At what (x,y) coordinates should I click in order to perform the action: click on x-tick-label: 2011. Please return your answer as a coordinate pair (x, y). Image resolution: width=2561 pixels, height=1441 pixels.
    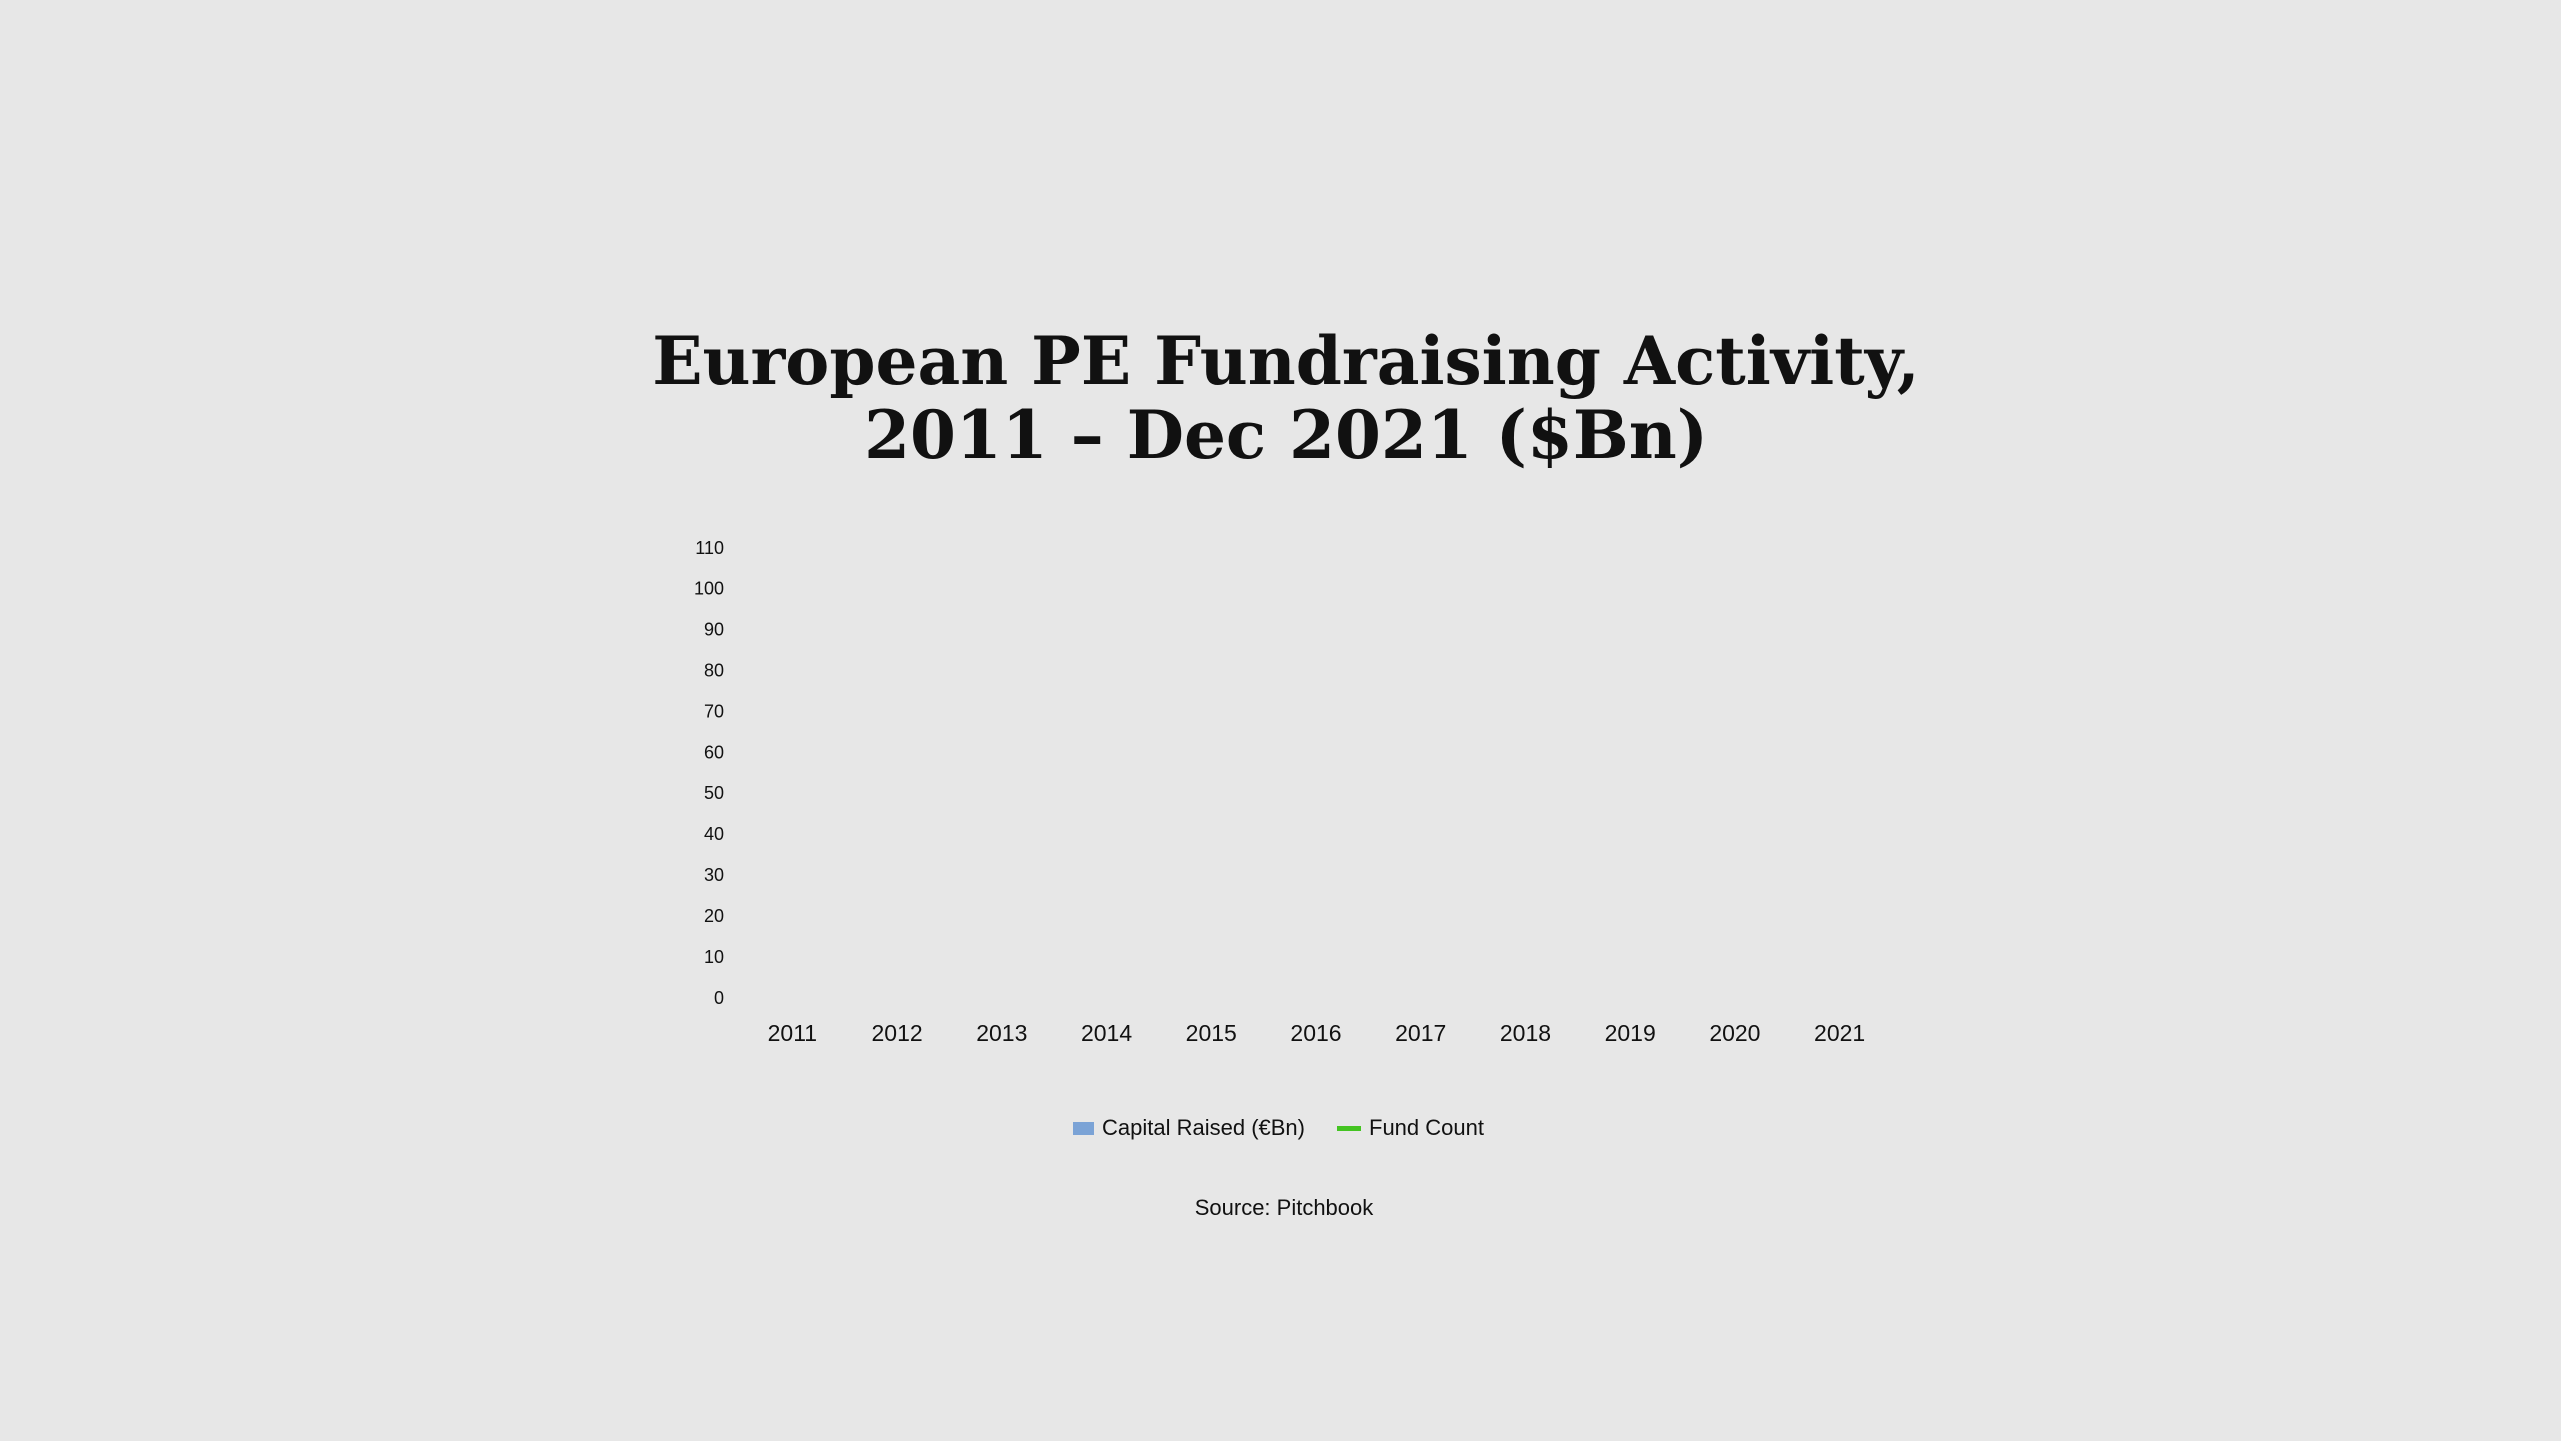
    Looking at the image, I should click on (792, 1033).